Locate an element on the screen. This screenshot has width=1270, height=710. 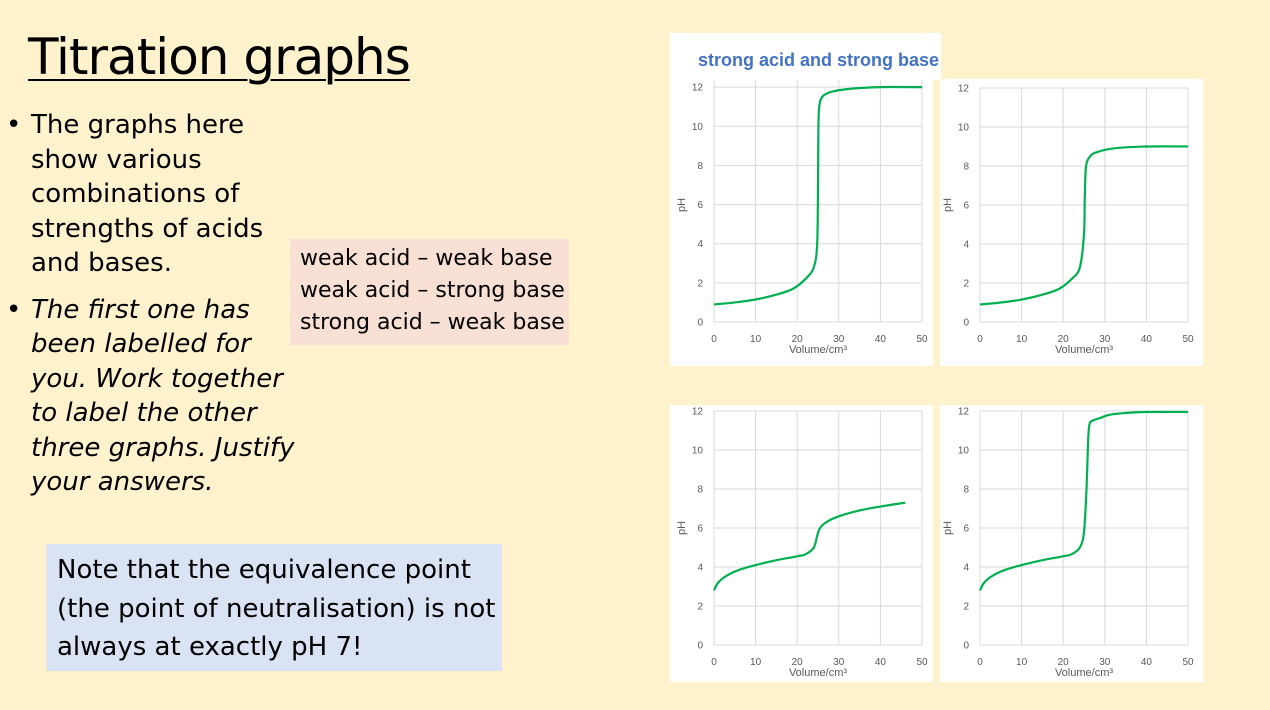
option-item: strong acid – weak base is located at coordinates (432, 322).